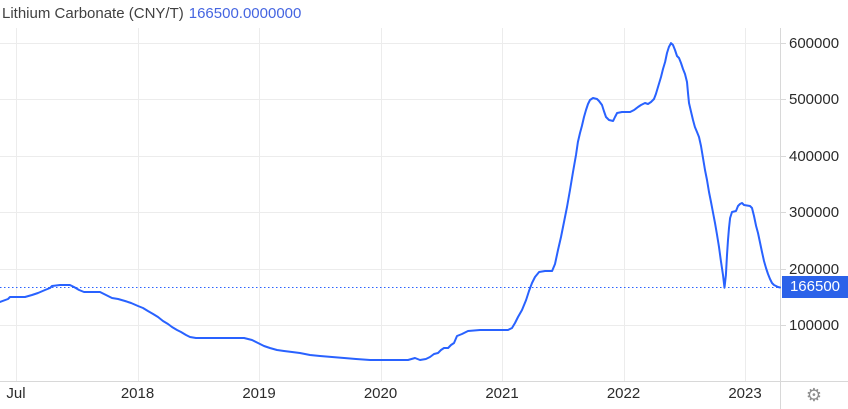 The width and height of the screenshot is (848, 409). What do you see at coordinates (815, 287) in the screenshot?
I see `current-price-badge: 166500` at bounding box center [815, 287].